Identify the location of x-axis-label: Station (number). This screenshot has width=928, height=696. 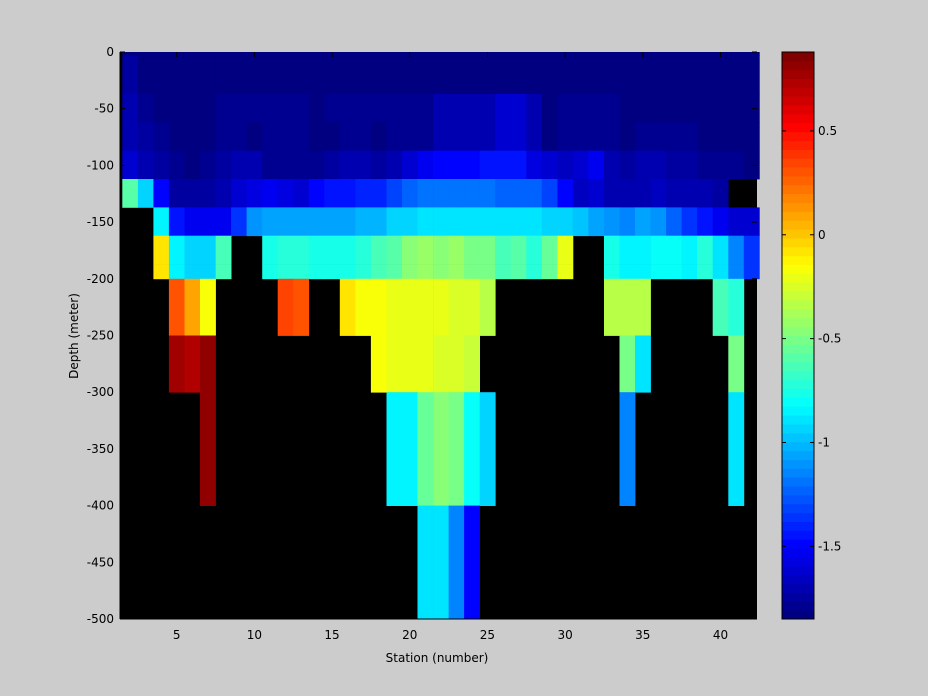
(437, 658).